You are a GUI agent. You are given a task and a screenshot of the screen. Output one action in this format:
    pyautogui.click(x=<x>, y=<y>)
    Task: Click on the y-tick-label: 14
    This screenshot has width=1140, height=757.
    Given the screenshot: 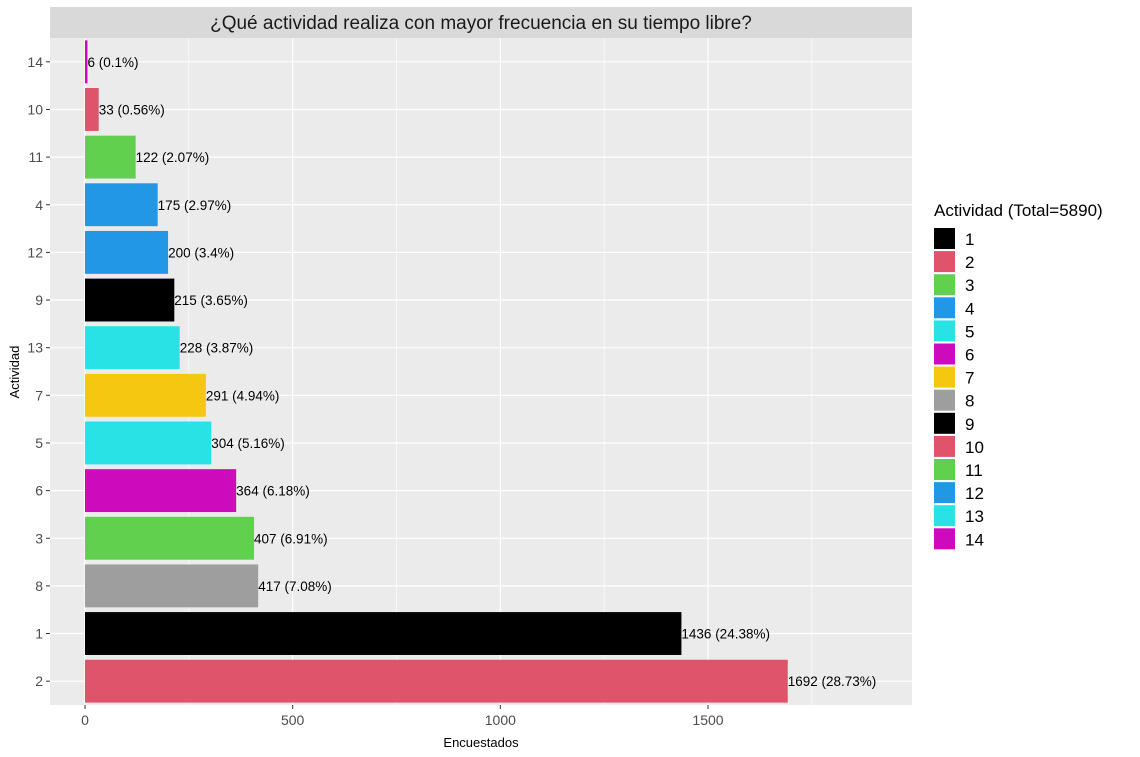 What is the action you would take?
    pyautogui.click(x=35, y=62)
    